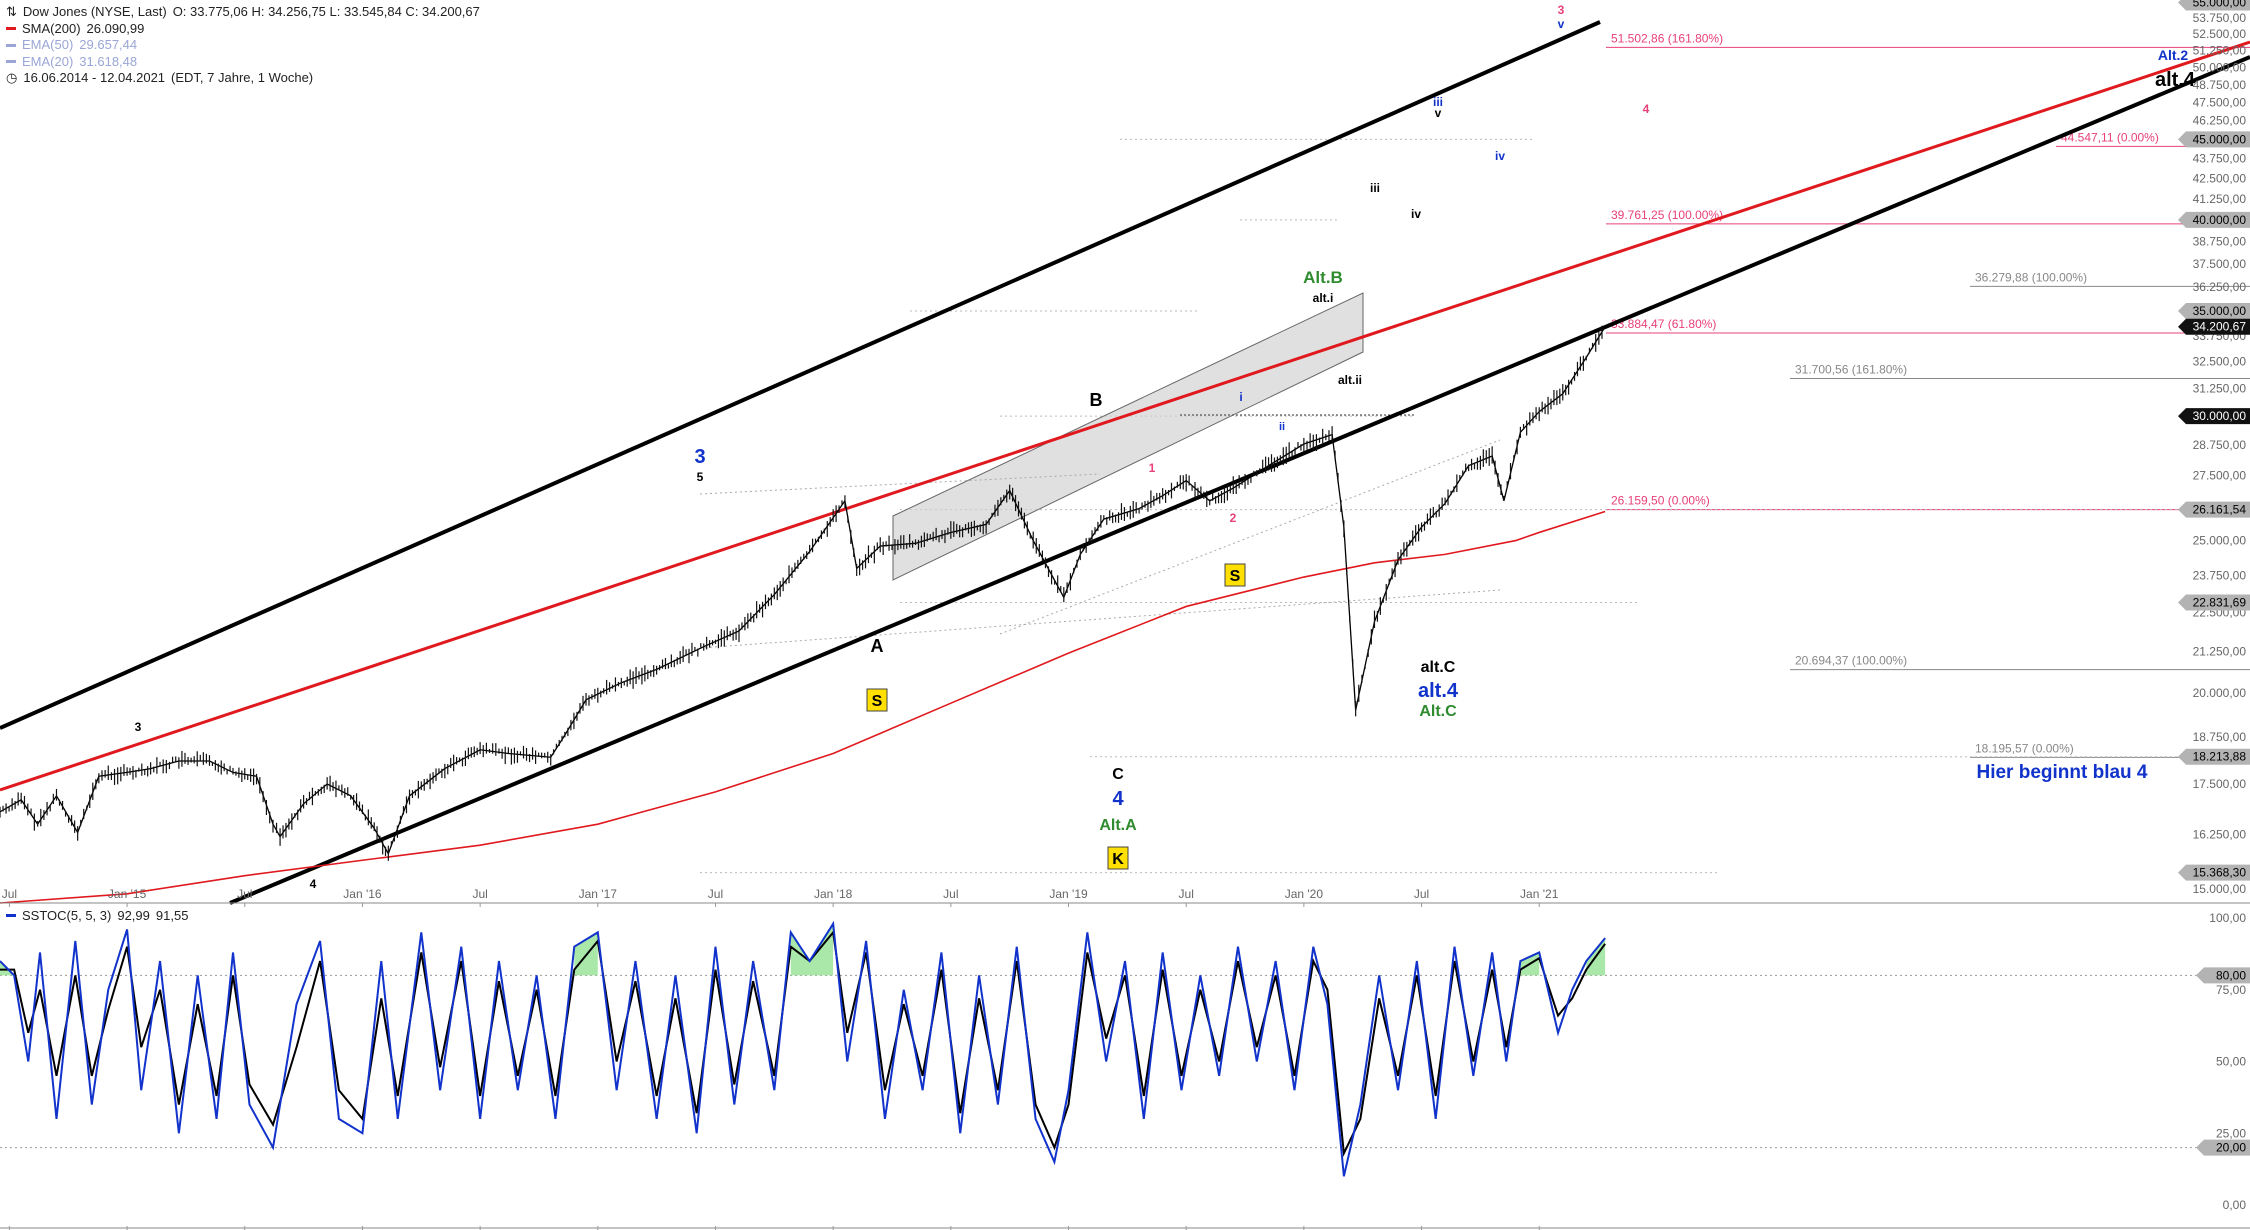 The image size is (2250, 1230). Describe the element at coordinates (1438, 667) in the screenshot. I see `wave-label: alt.C` at that location.